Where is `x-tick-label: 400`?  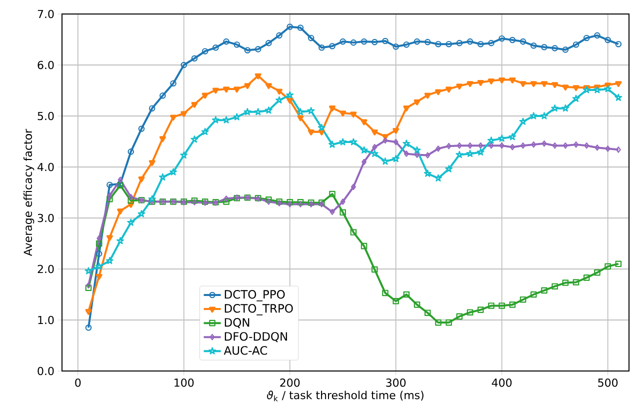
x-tick-label: 400 is located at coordinates (502, 382).